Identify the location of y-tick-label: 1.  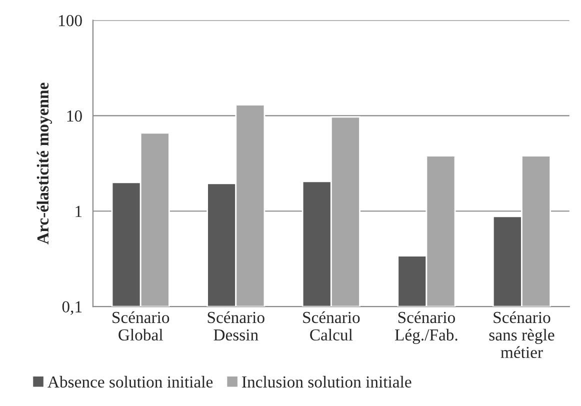
(79, 211).